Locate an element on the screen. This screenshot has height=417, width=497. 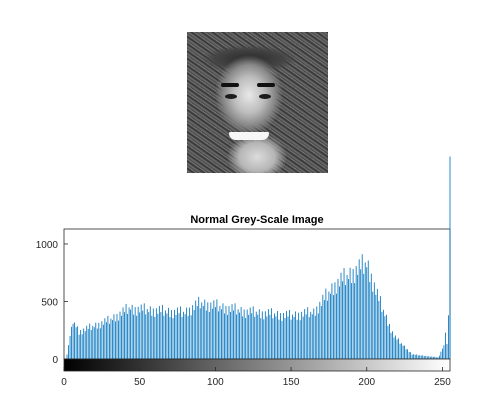
x-tick-label: 50 is located at coordinates (140, 382).